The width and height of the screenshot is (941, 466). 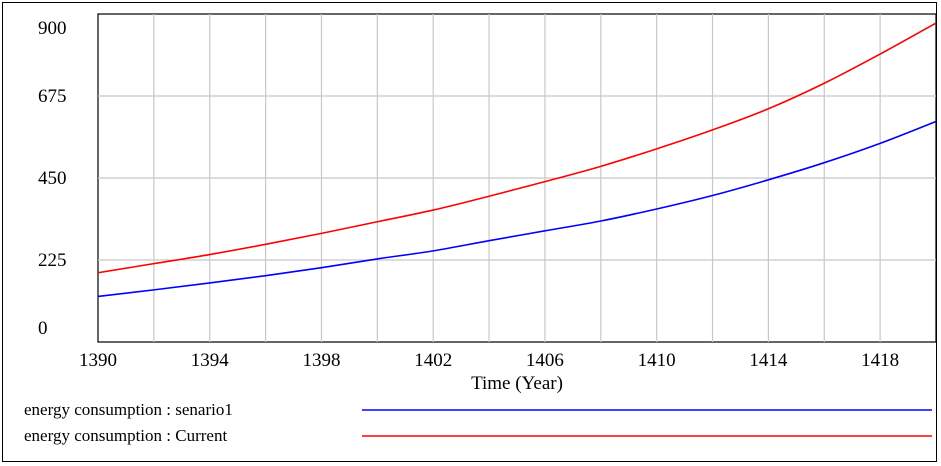 What do you see at coordinates (545, 360) in the screenshot?
I see `x-tick-label: 1406` at bounding box center [545, 360].